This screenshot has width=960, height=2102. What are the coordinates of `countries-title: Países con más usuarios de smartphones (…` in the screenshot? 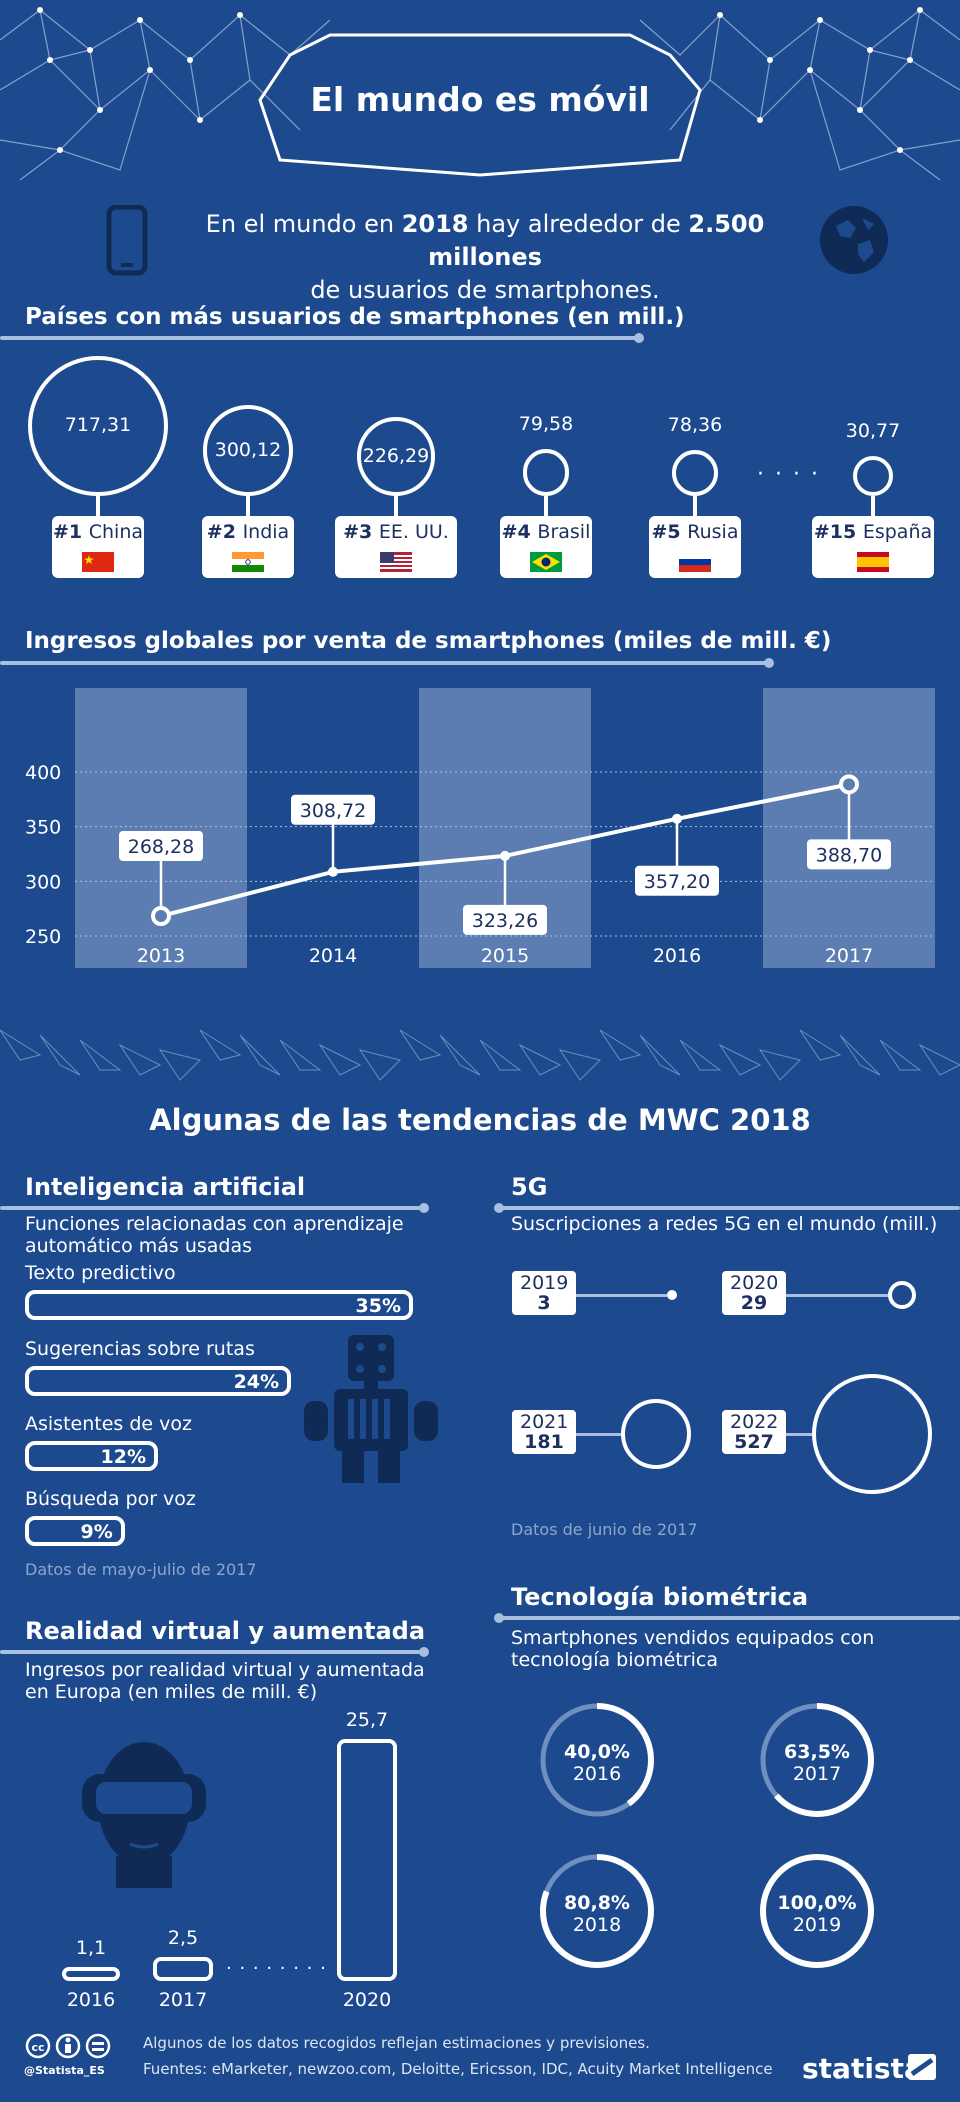 It's located at (355, 317).